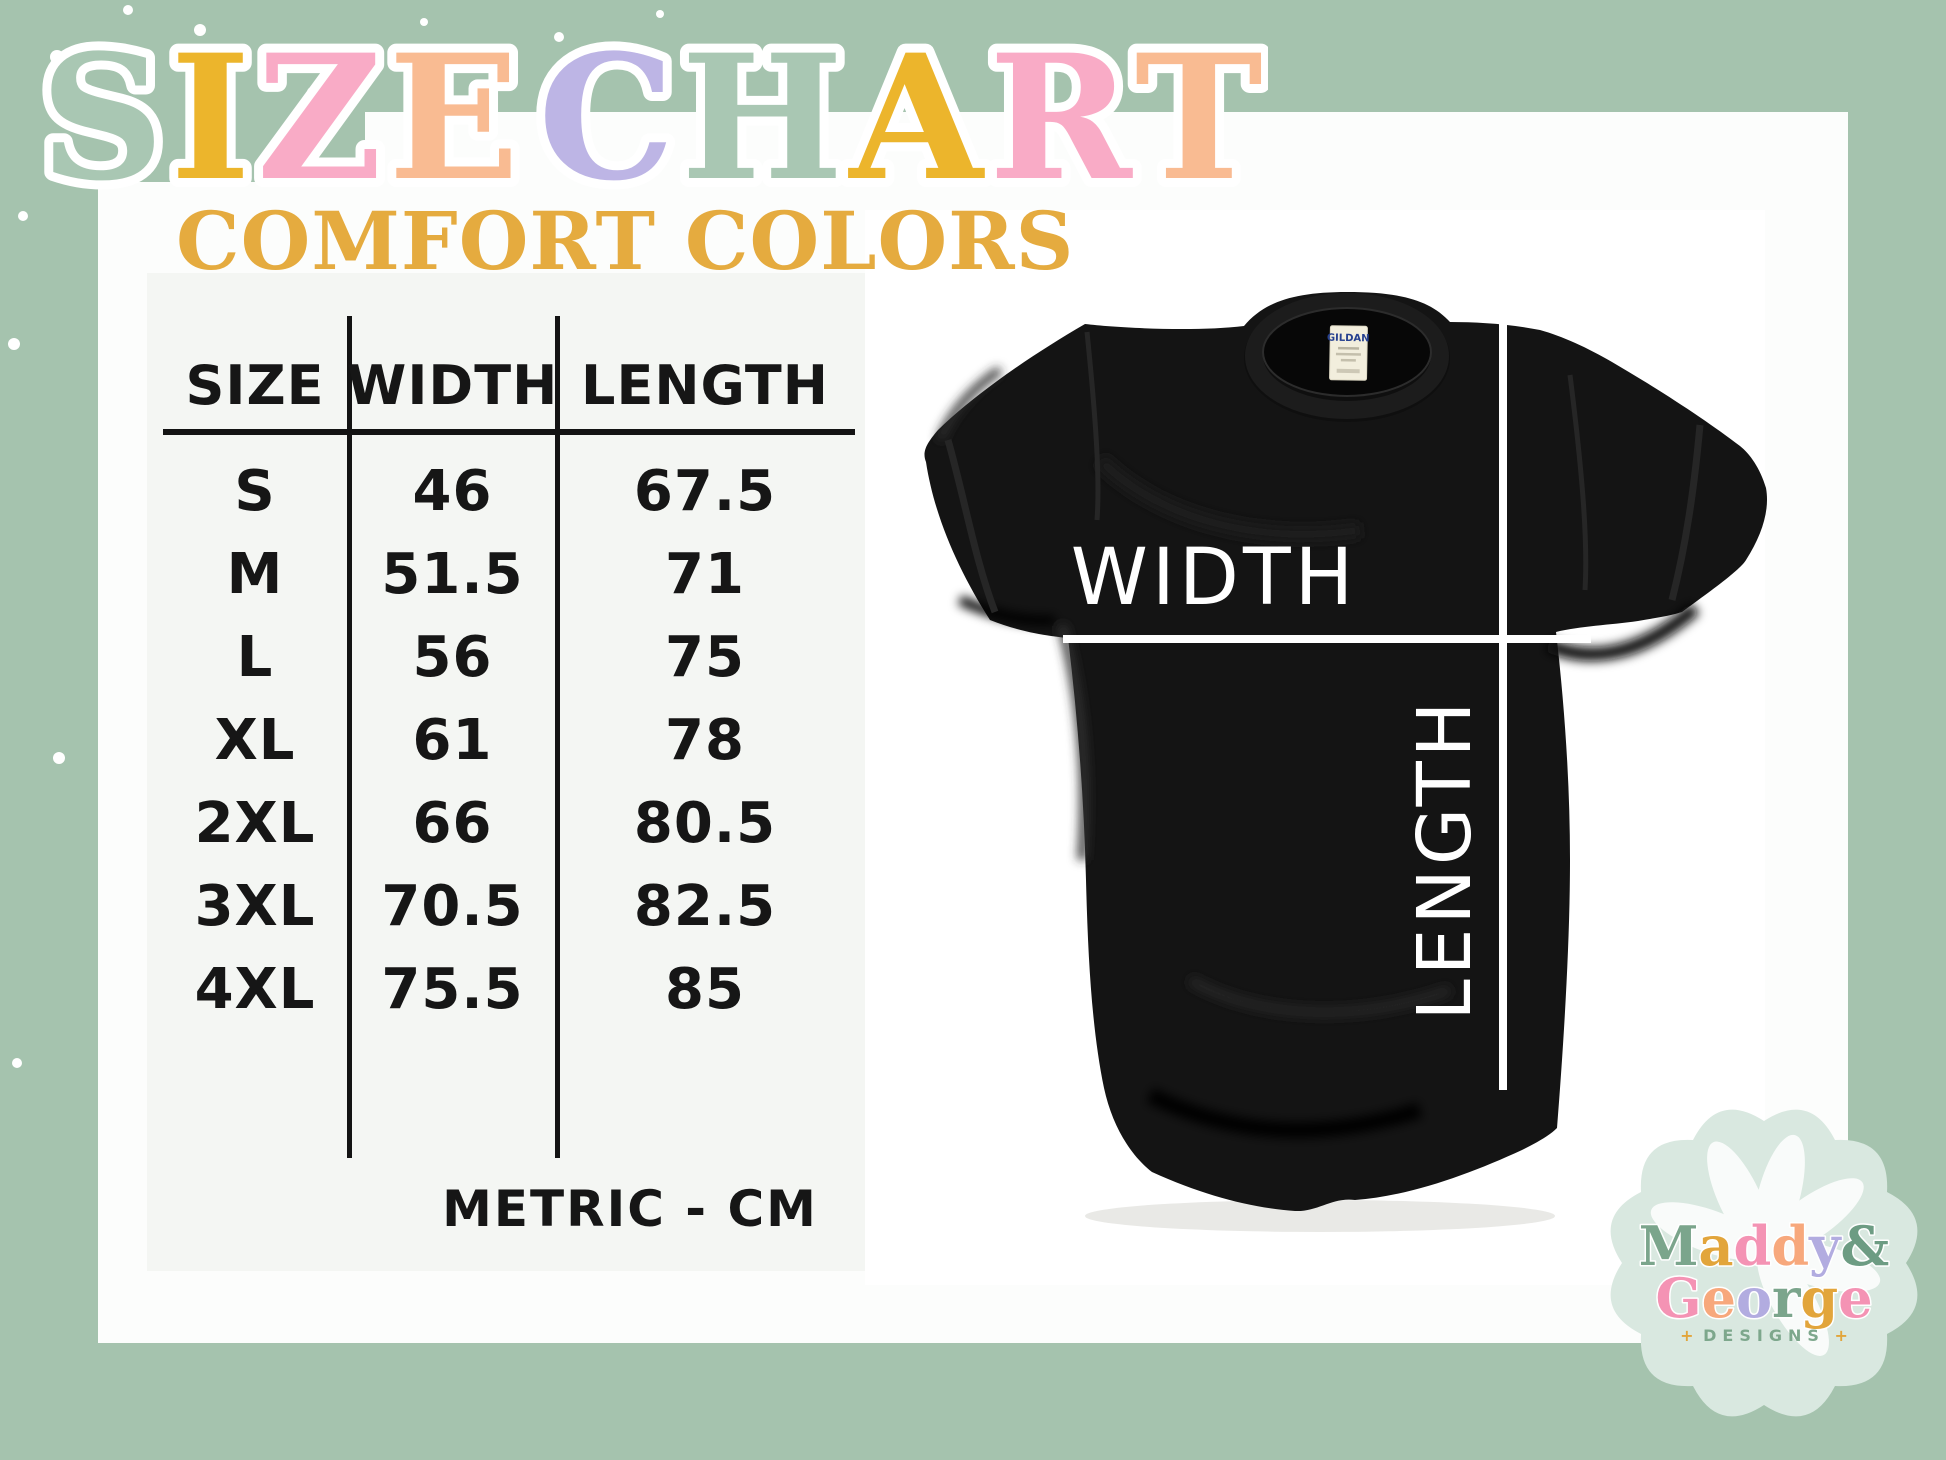 This screenshot has width=1946, height=1460. I want to click on table-cell-length: 75, so click(705, 657).